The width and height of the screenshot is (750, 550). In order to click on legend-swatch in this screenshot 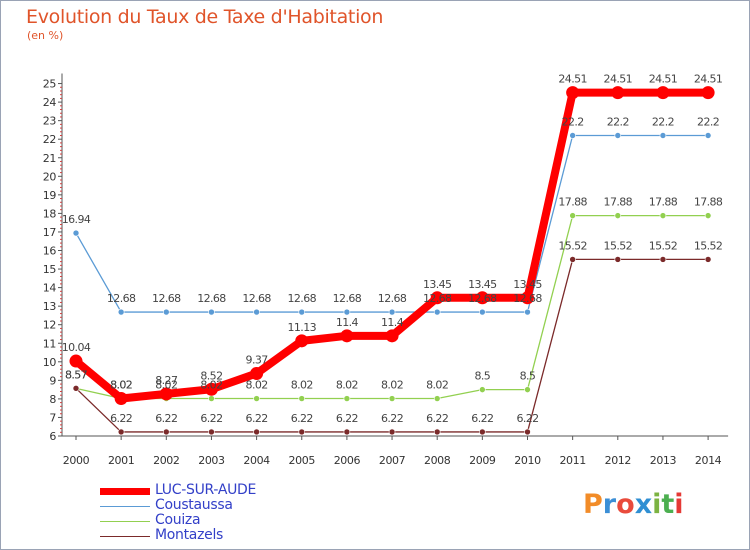, I will do `click(125, 506)`.